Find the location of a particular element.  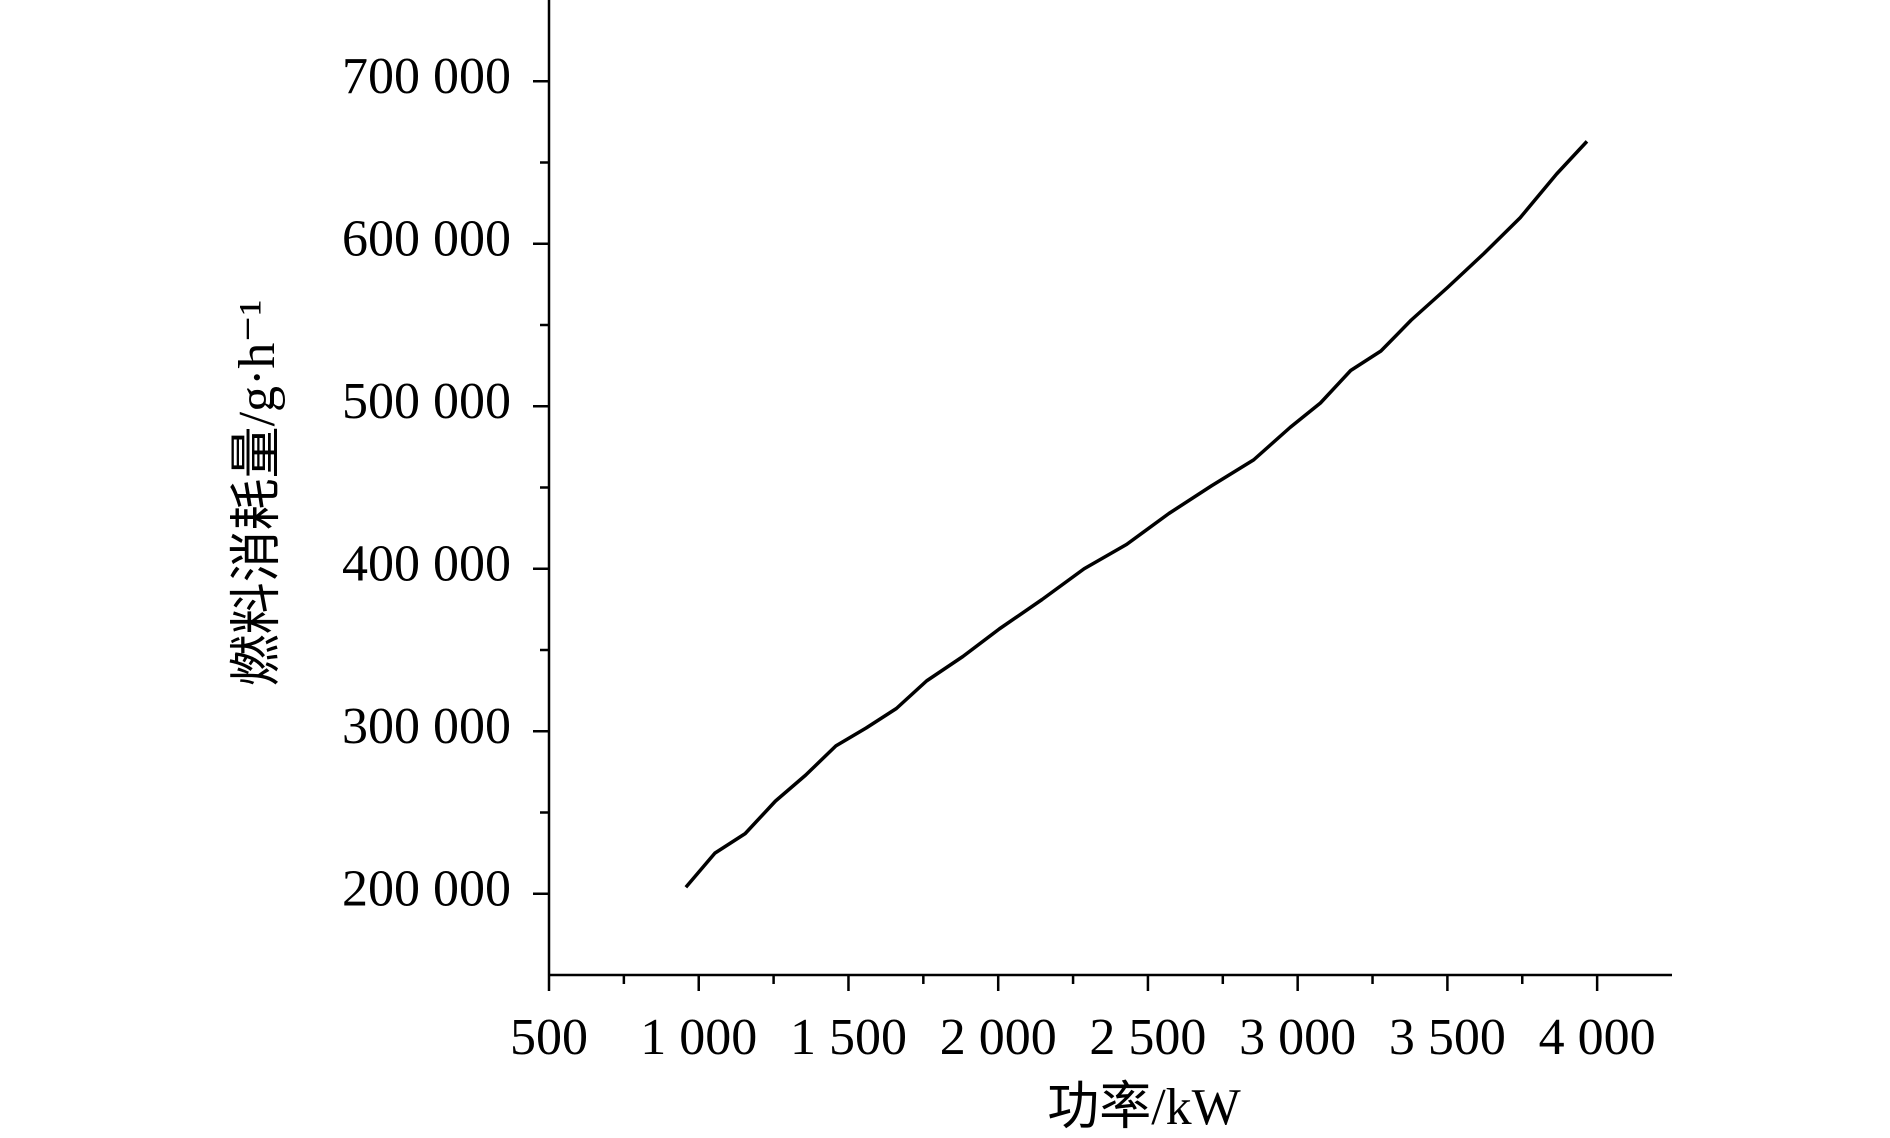

x-tick-label: 3 500 is located at coordinates (1447, 1037).